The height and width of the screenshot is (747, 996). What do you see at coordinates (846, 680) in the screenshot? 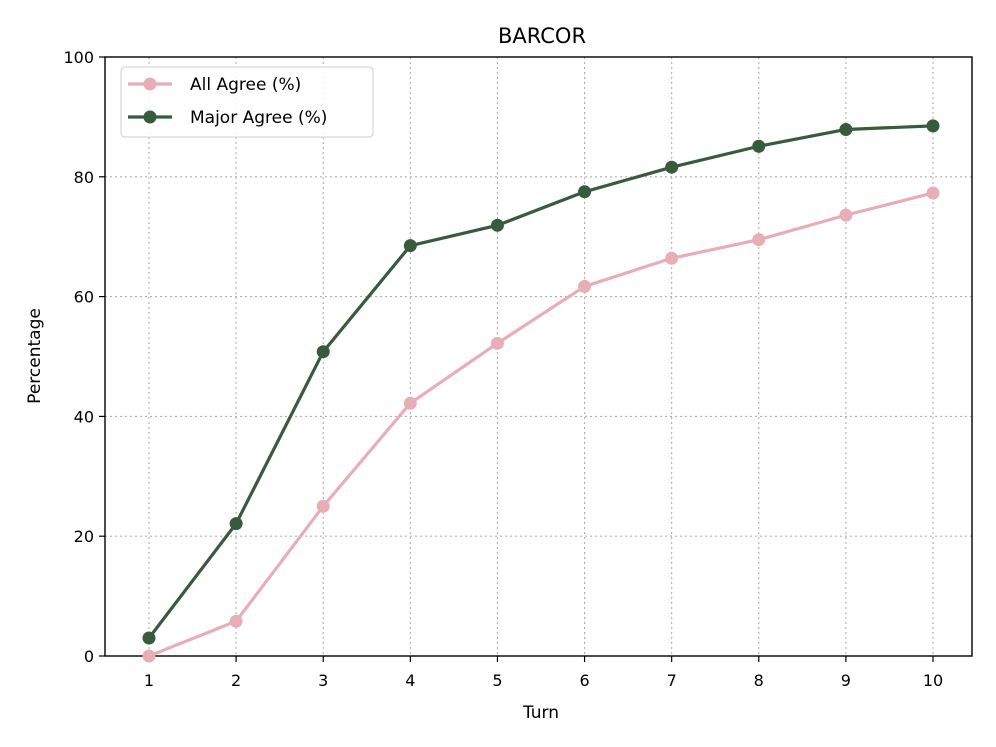
I see `x-tick-label: 9` at bounding box center [846, 680].